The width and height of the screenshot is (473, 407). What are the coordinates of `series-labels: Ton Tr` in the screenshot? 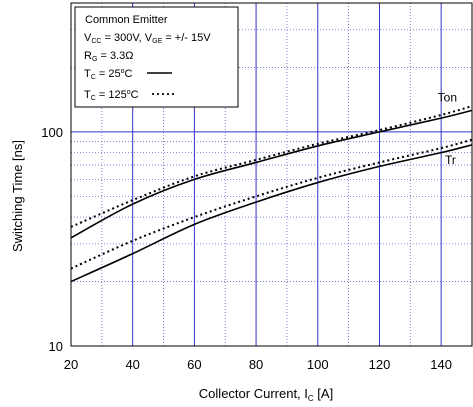 It's located at (447, 128).